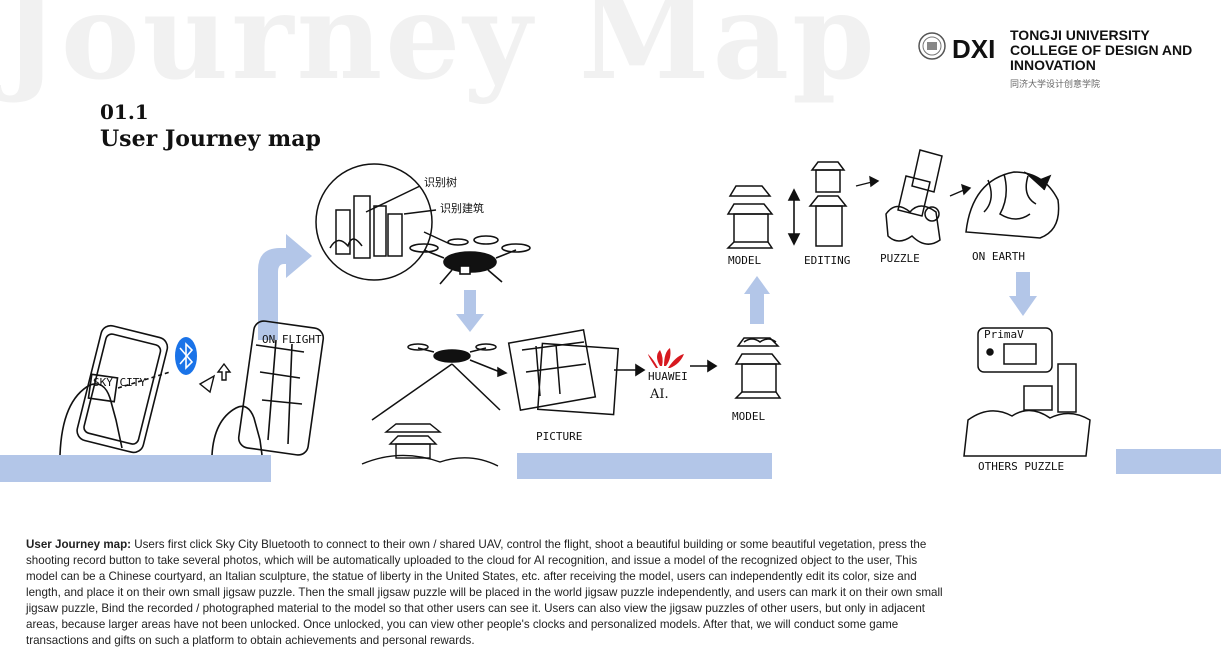 This screenshot has height=666, width=1221. What do you see at coordinates (757, 300) in the screenshot?
I see `flow-arrow-up-model` at bounding box center [757, 300].